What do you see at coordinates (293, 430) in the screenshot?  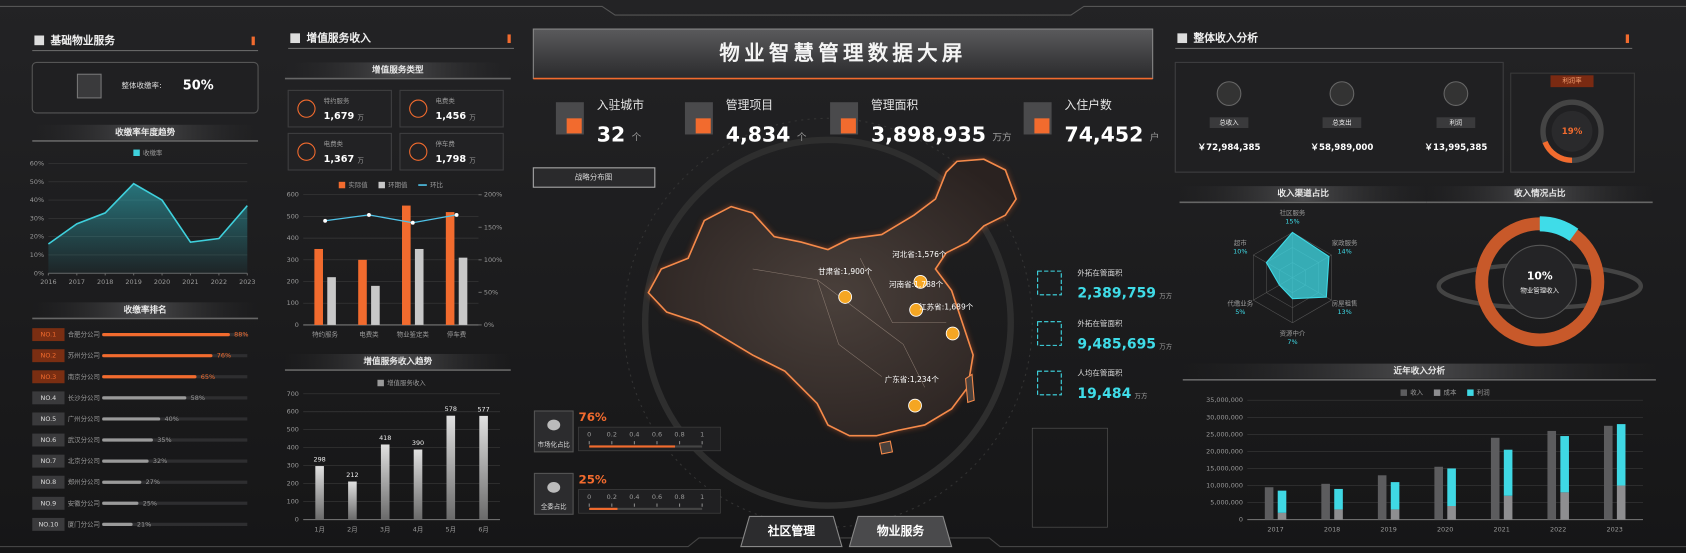 I see `y-tick-label: 500` at bounding box center [293, 430].